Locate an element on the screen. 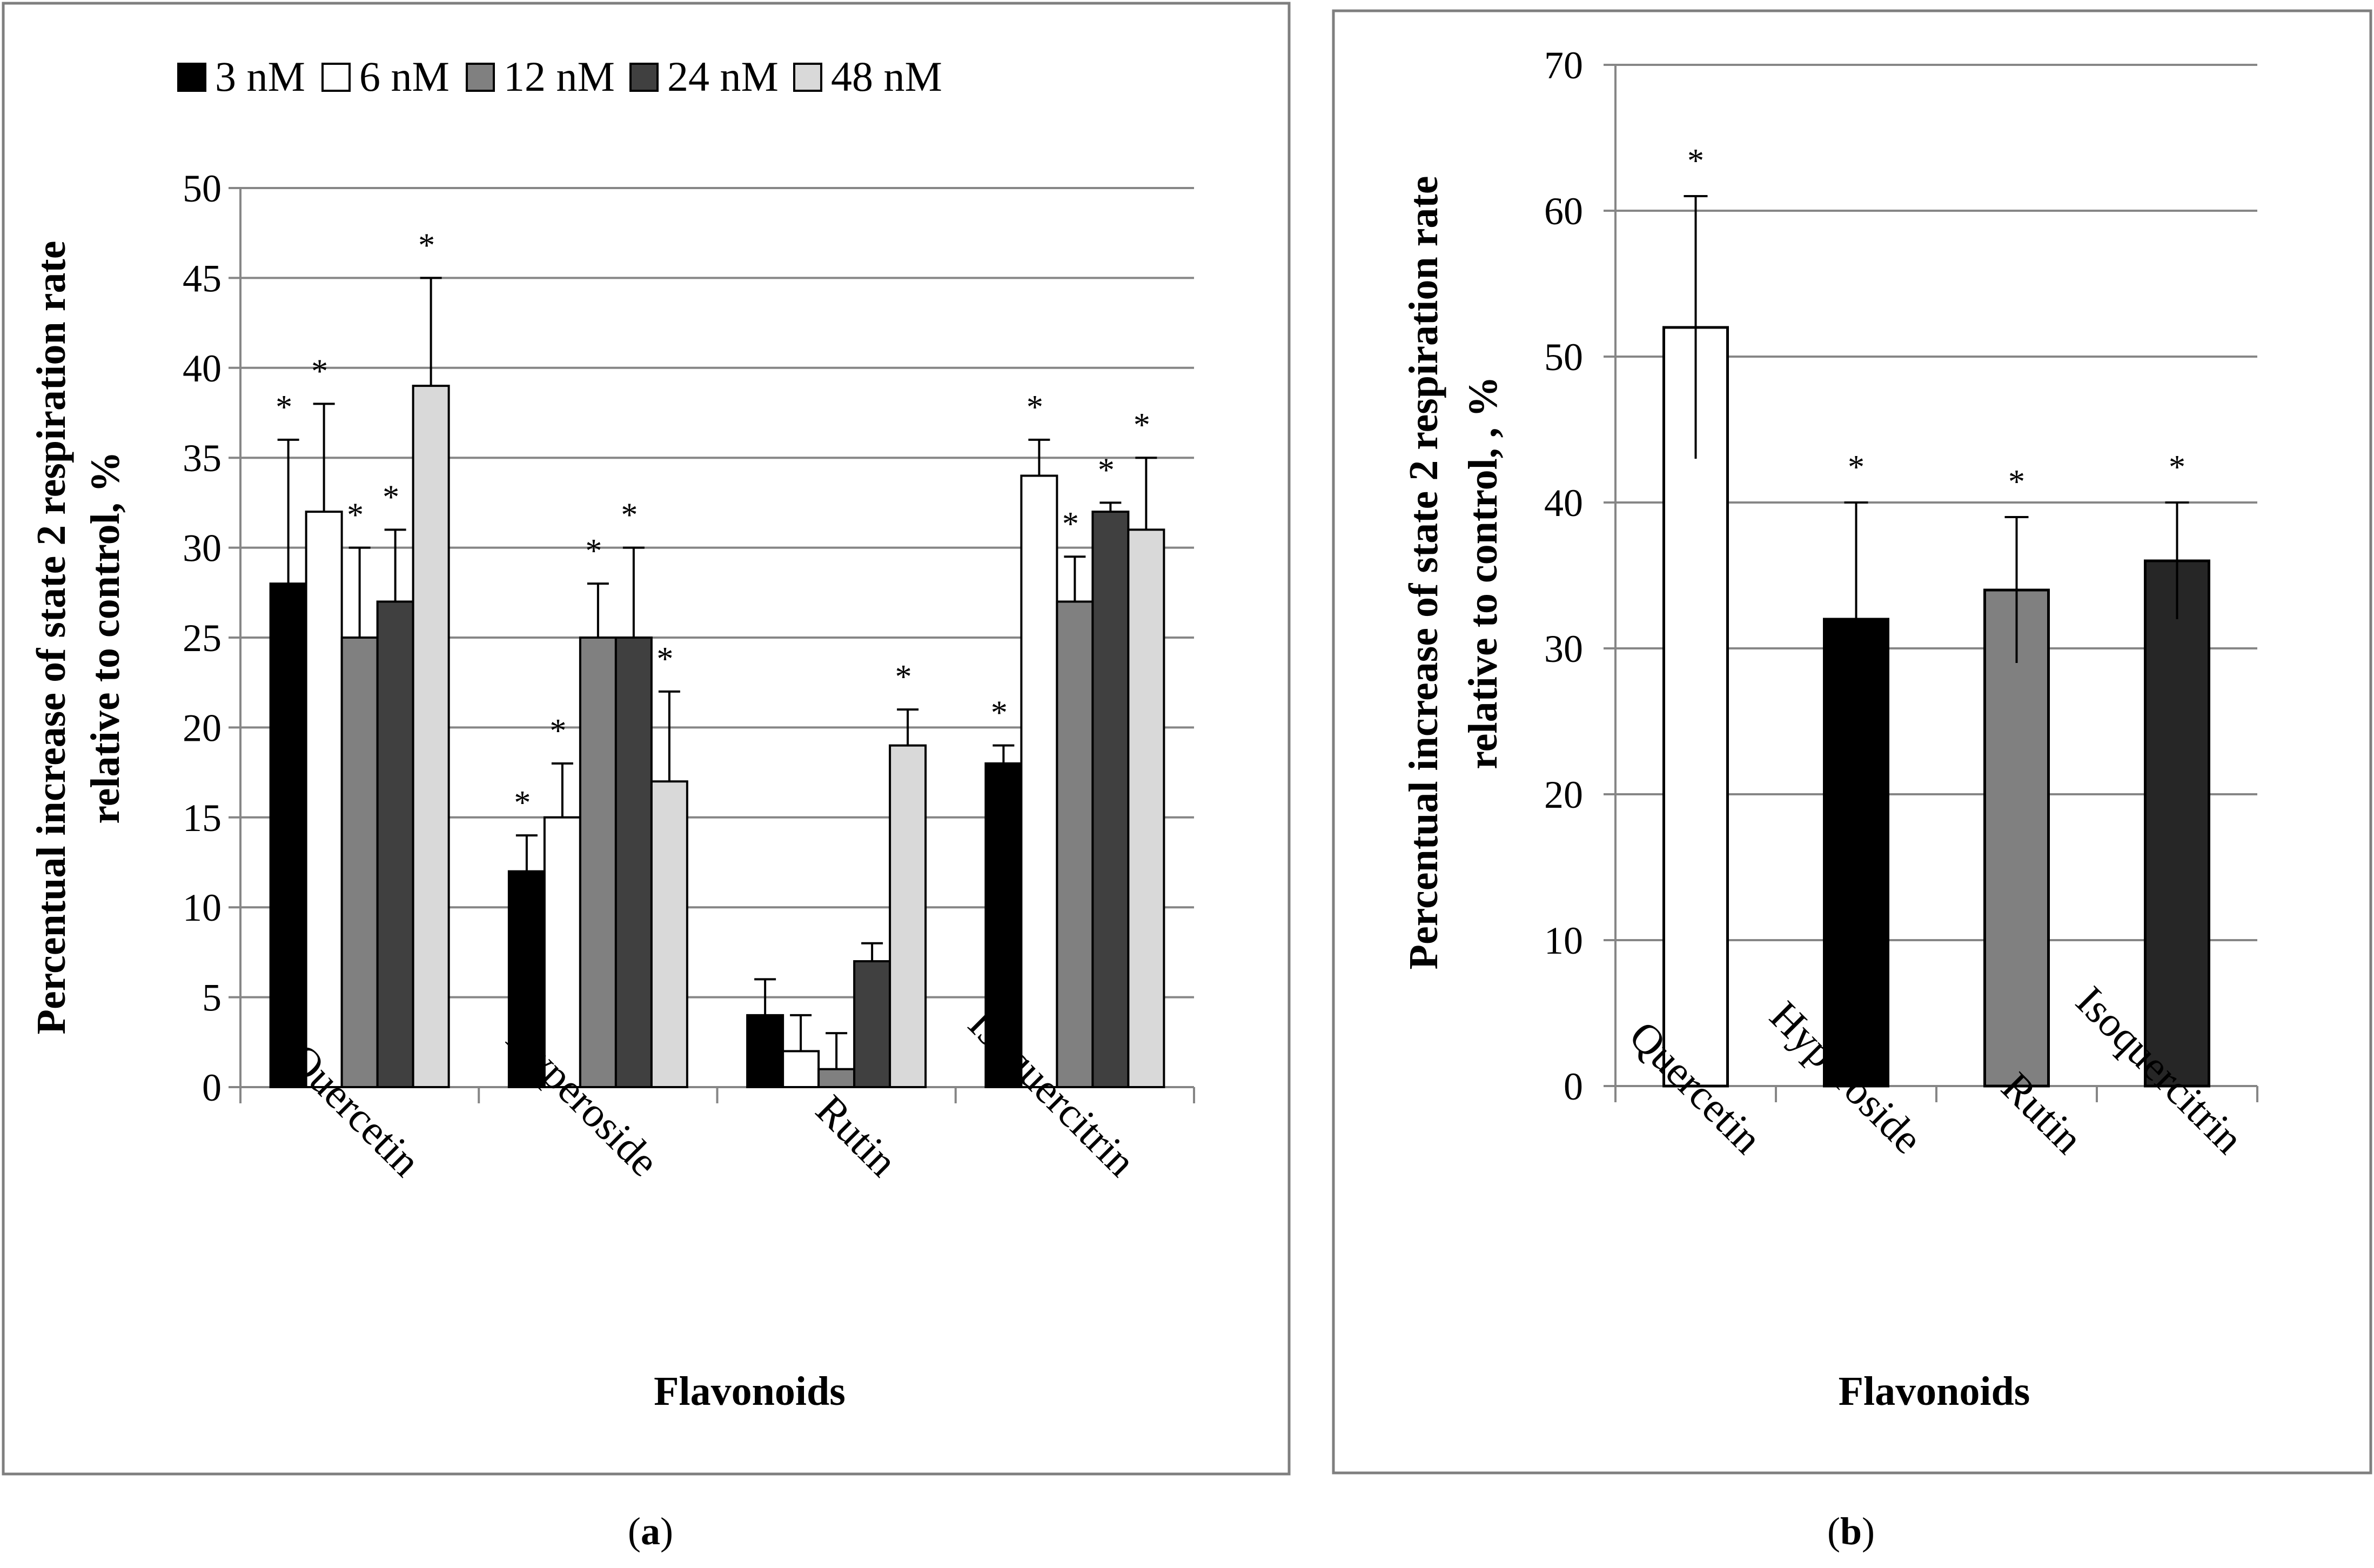 Image resolution: width=2374 pixels, height=1568 pixels. y-tick-label: 35 is located at coordinates (202, 458).